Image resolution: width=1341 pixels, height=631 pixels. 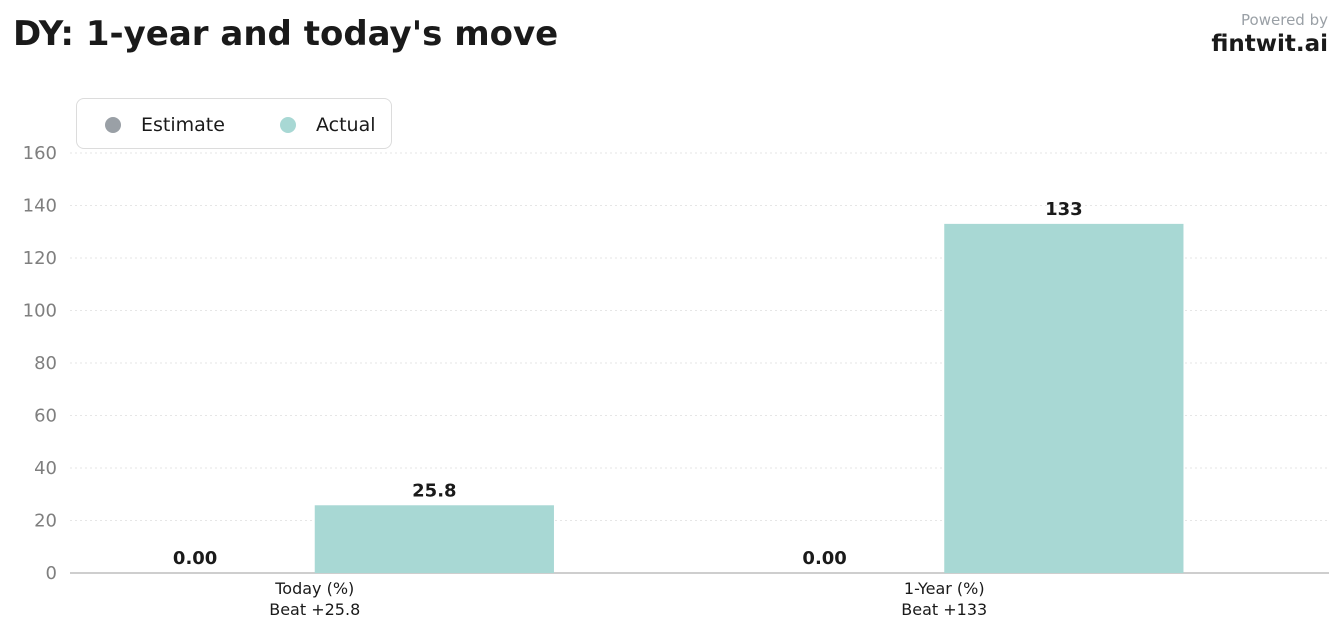 I want to click on y-tick-label: 0, so click(x=51, y=573).